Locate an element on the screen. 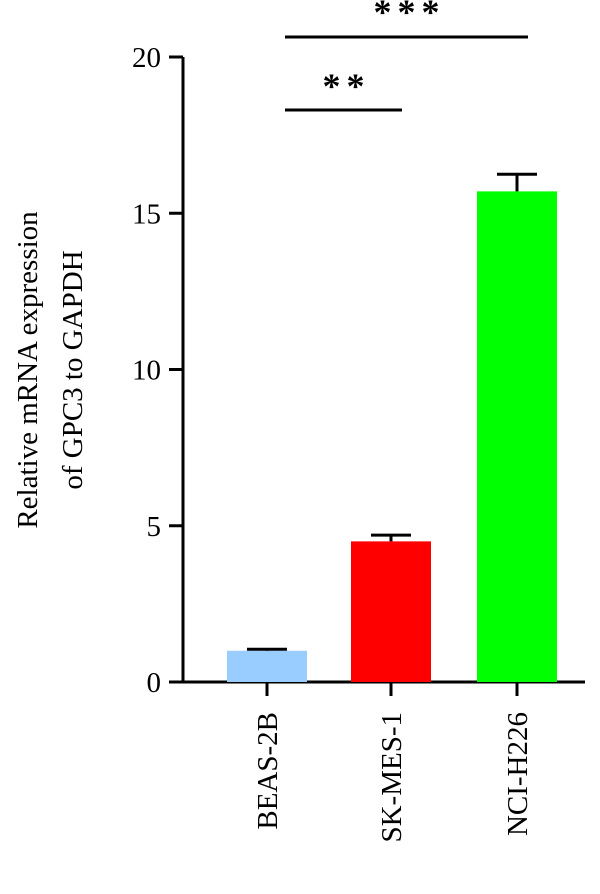 Image resolution: width=600 pixels, height=894 pixels. significance-label: ** is located at coordinates (347, 86).